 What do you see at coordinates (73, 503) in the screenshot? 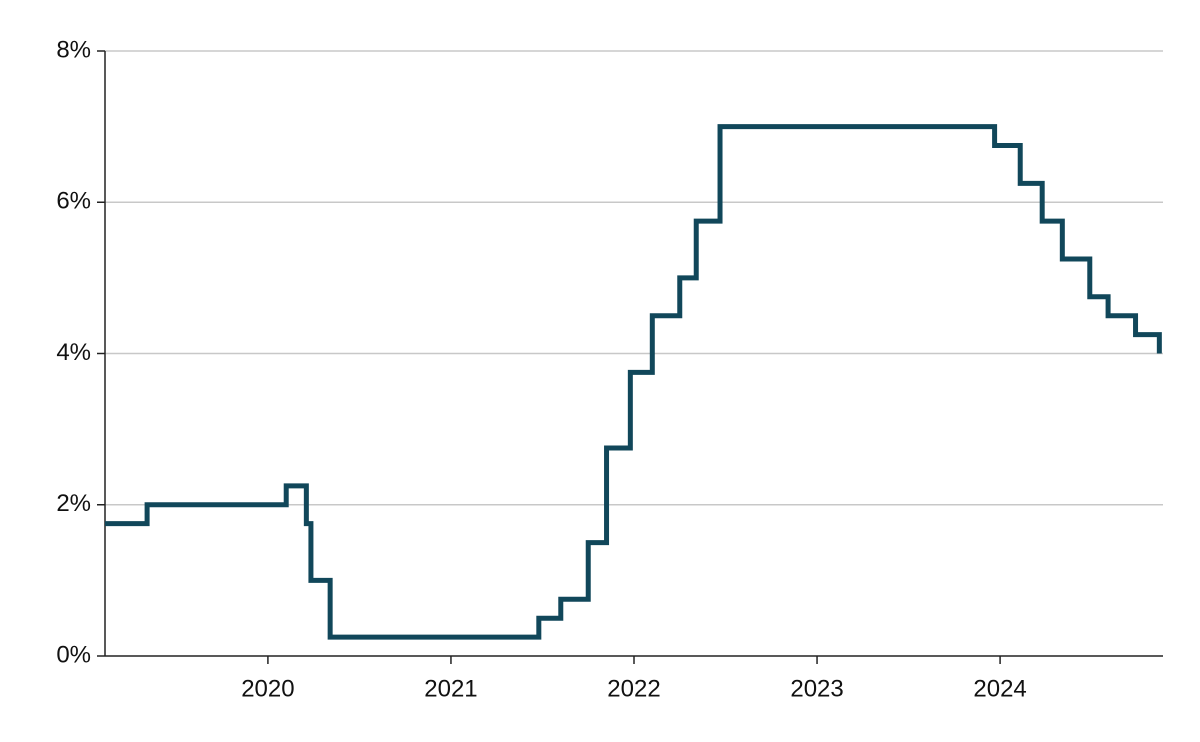
I see `y-tick-label: 2%` at bounding box center [73, 503].